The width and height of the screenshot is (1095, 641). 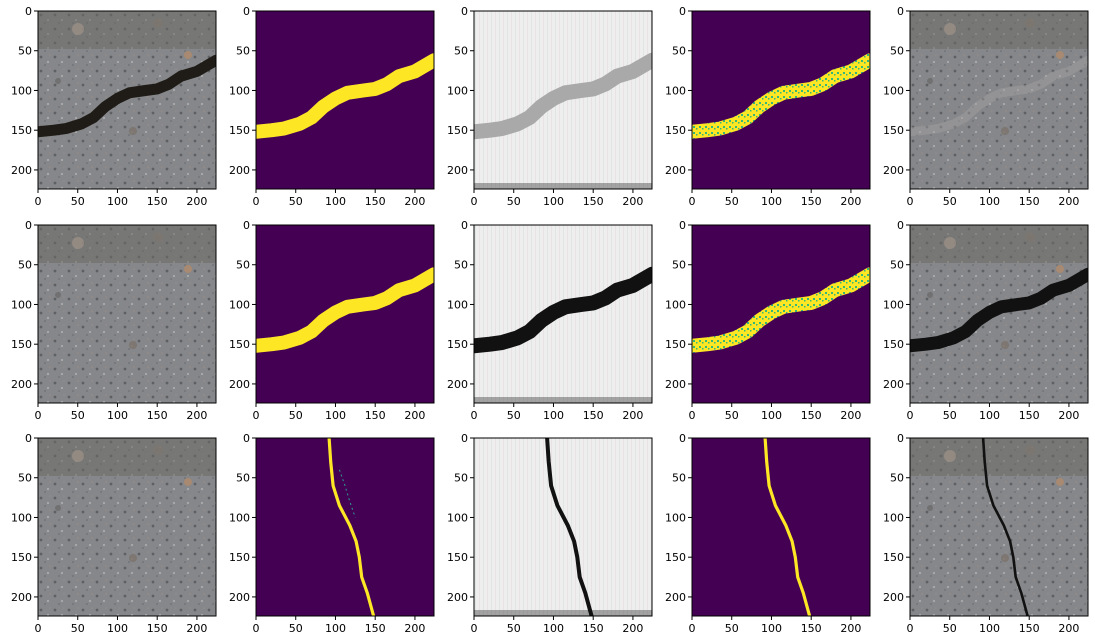 I want to click on panel-r2-c4: 0 50 100 150 200 0 50 100 150 200, so click(x=768, y=320).